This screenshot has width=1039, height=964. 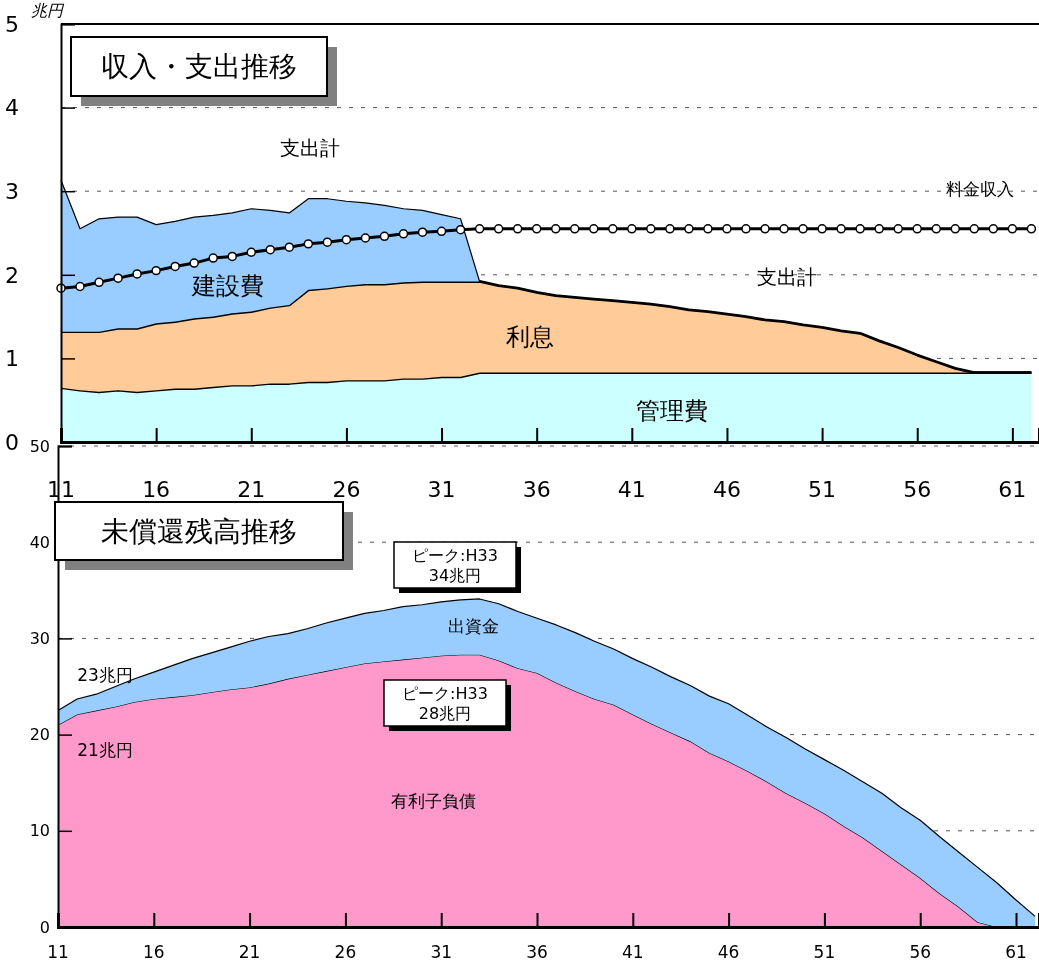 What do you see at coordinates (227, 286) in the screenshot?
I see `series-label: 建設費` at bounding box center [227, 286].